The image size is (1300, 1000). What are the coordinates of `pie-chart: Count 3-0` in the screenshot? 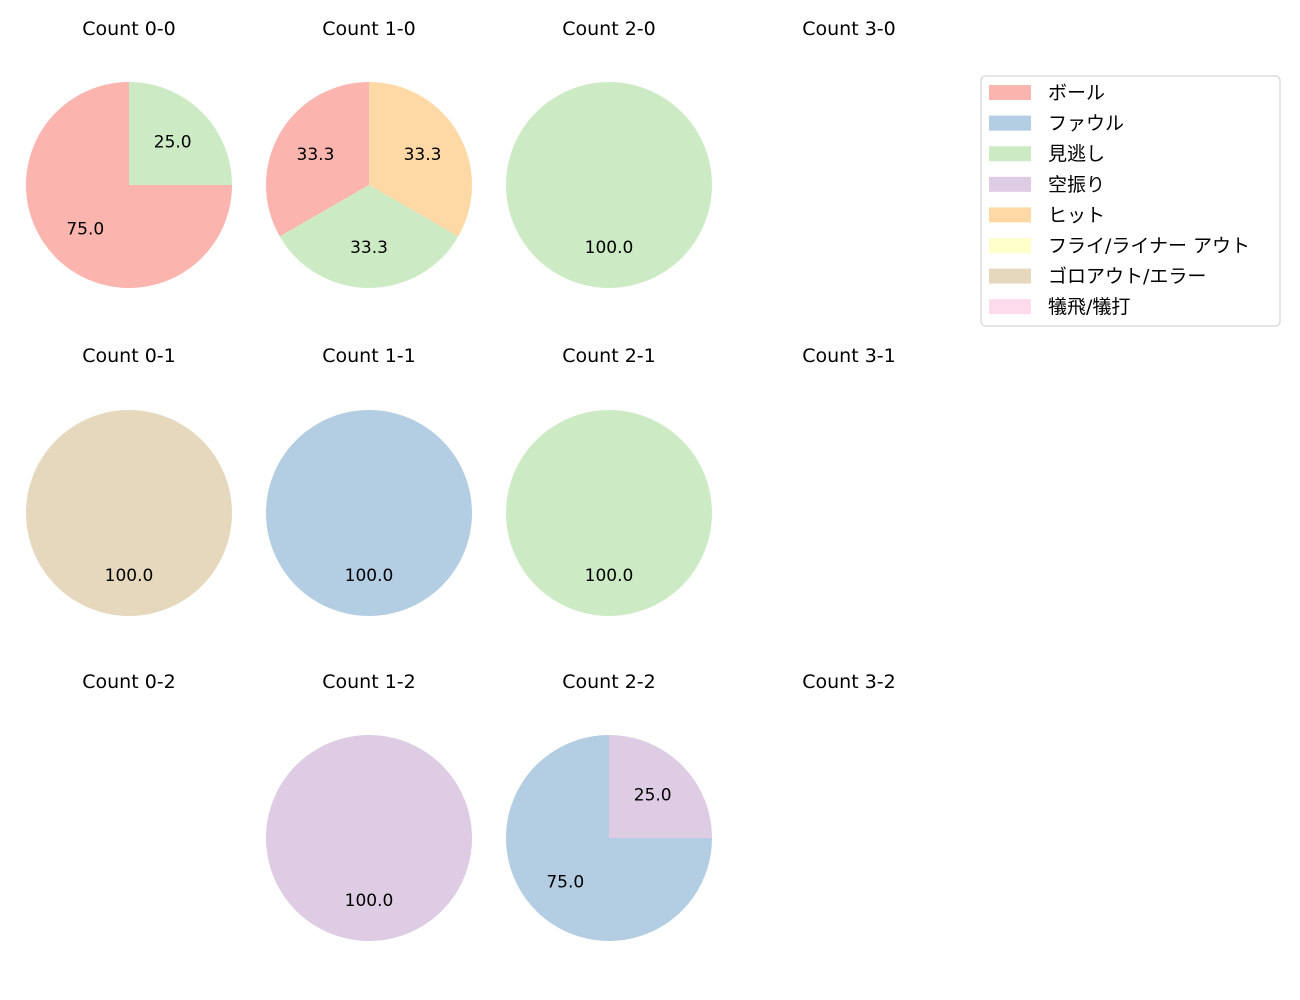 It's located at (849, 29).